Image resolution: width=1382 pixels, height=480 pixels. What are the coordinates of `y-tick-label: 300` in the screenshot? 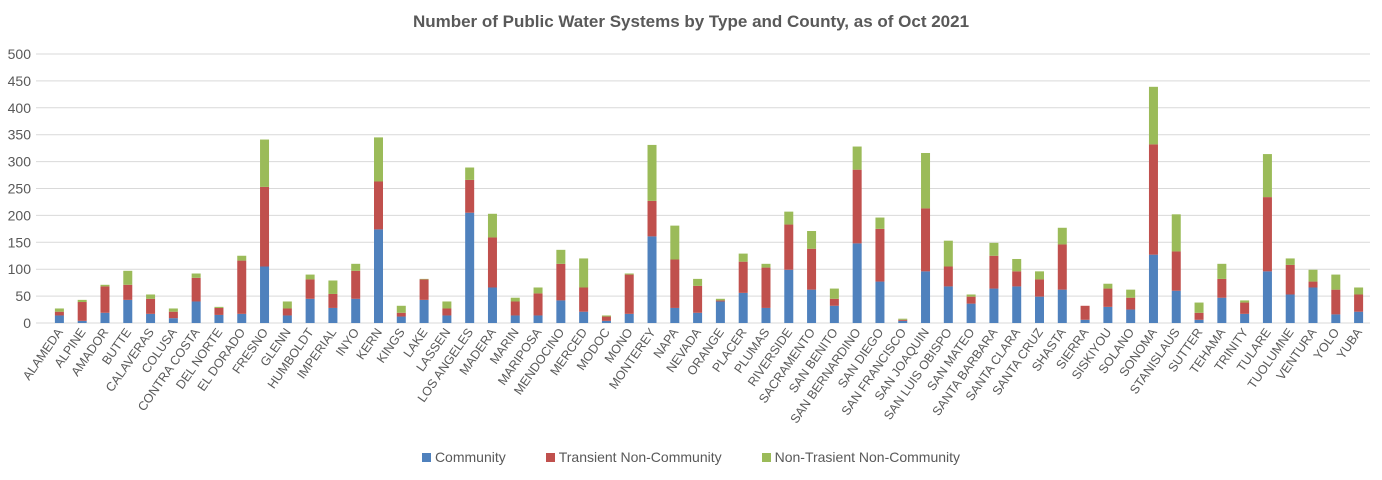 It's located at (20, 162).